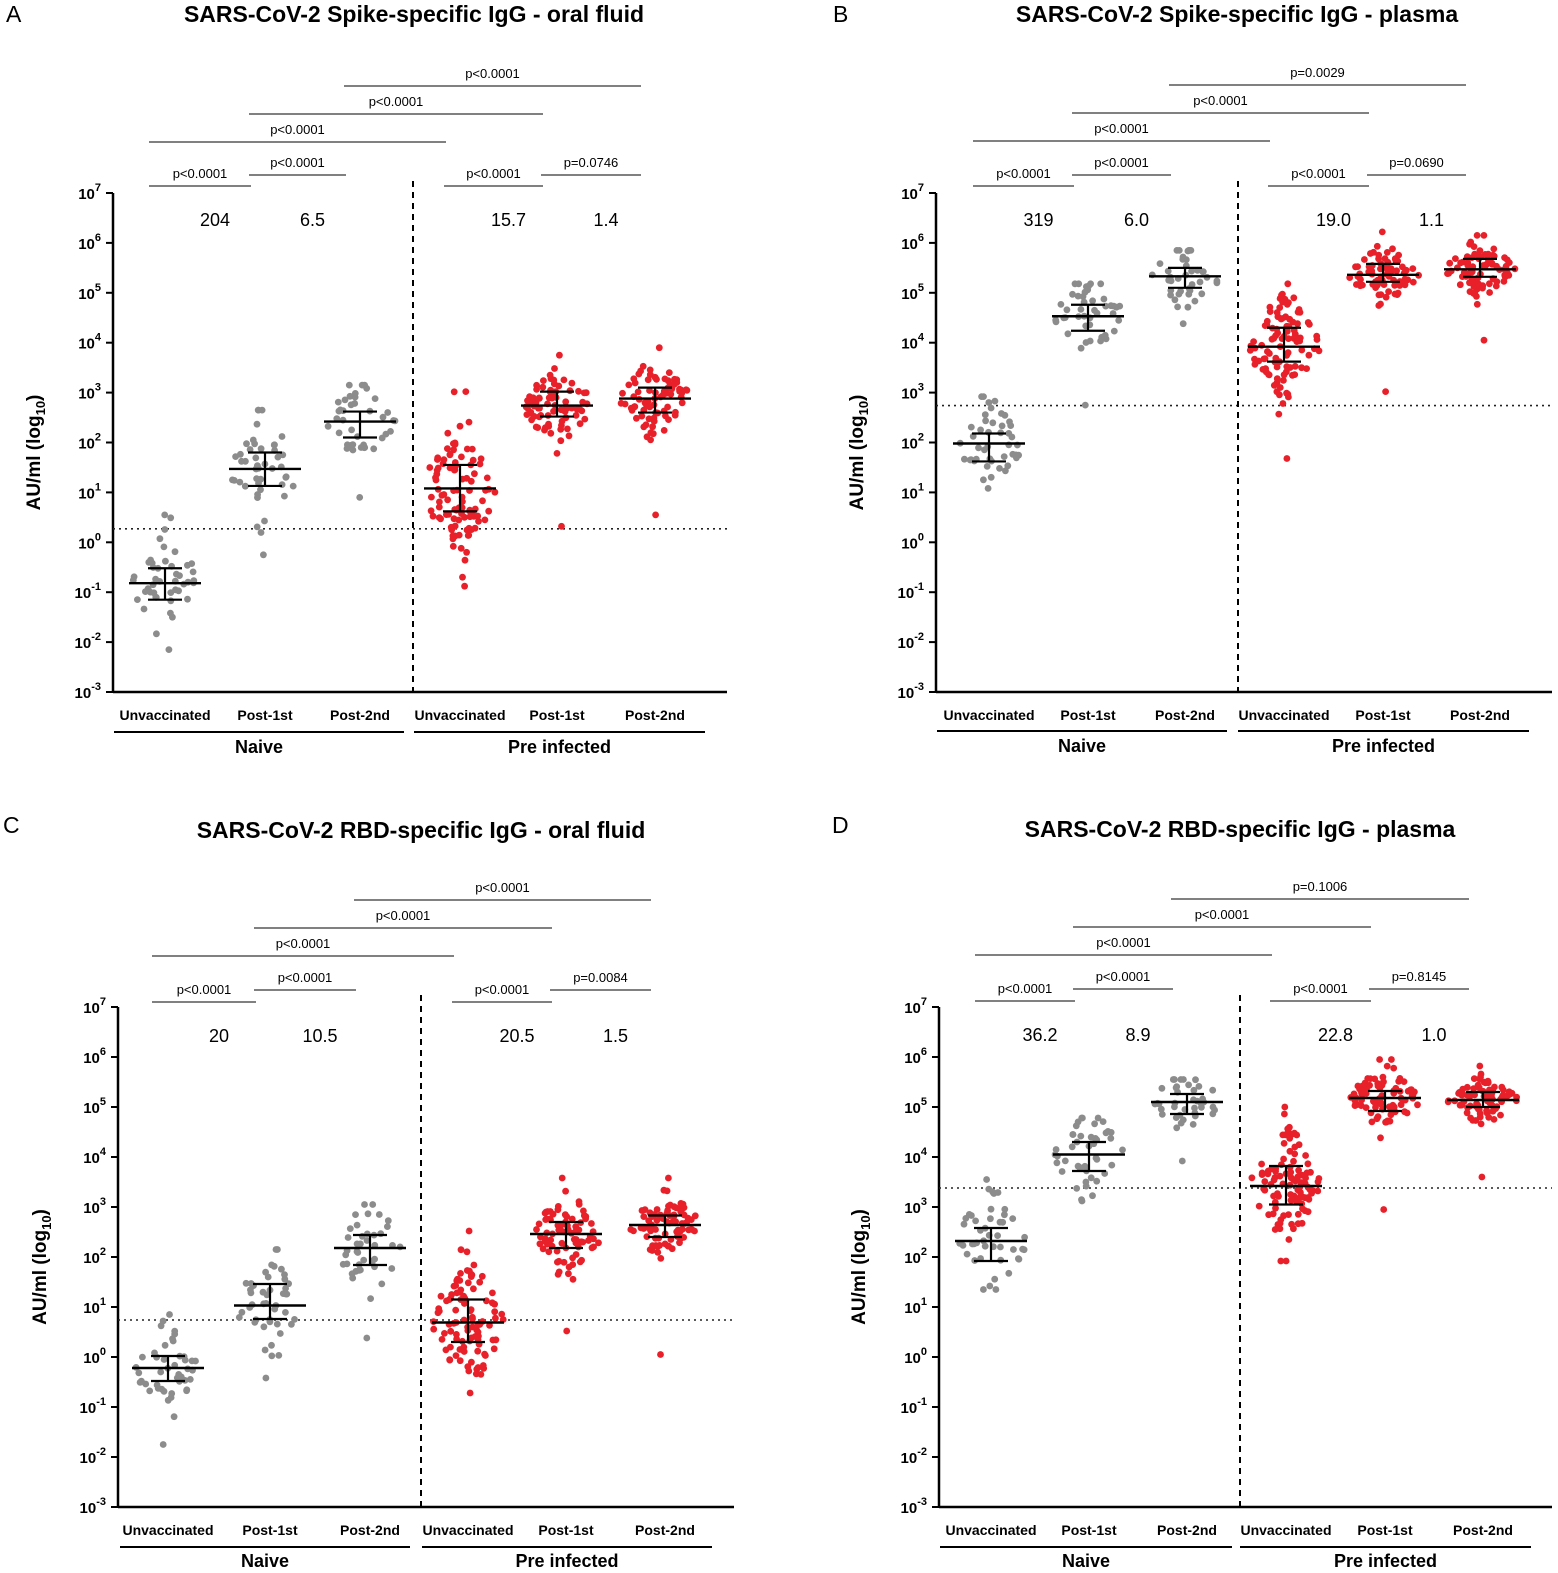  Describe the element at coordinates (94, 1206) in the screenshot. I see `y-tick-label: 10³` at that location.